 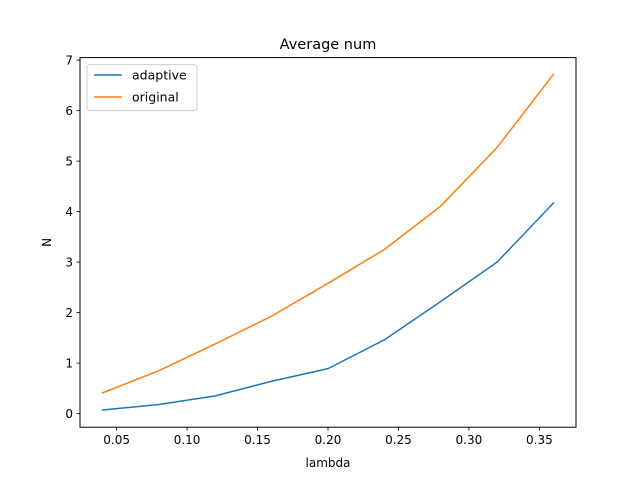 What do you see at coordinates (69, 111) in the screenshot?
I see `y-tick-label: 6` at bounding box center [69, 111].